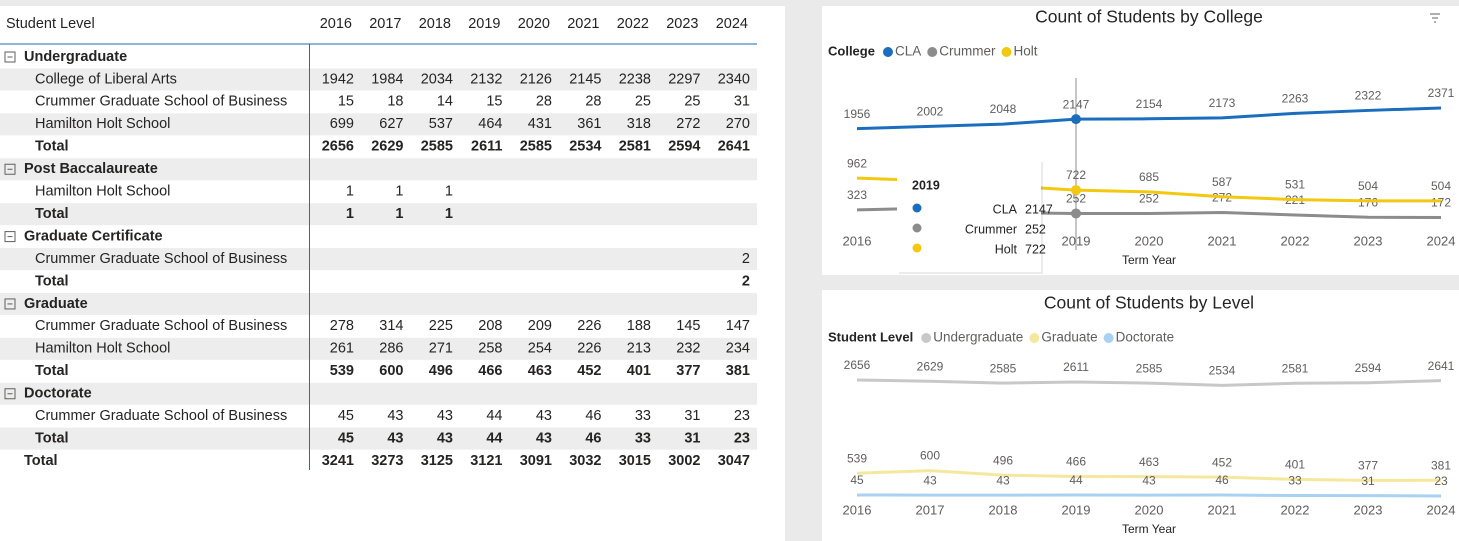  Describe the element at coordinates (1441, 186) in the screenshot. I see `data-label: 504` at that location.